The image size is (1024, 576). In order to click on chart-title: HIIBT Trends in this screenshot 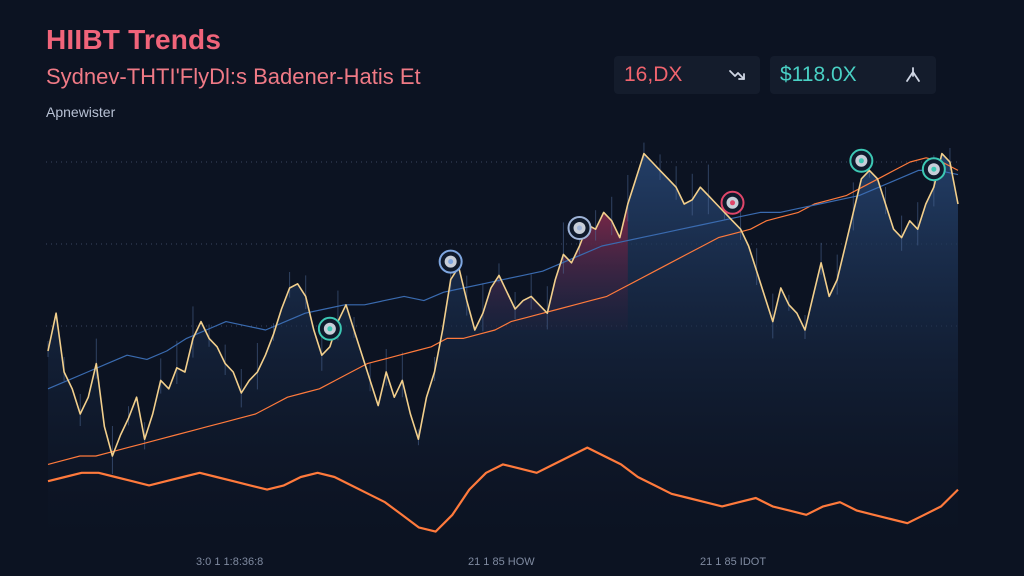, I will do `click(134, 39)`.